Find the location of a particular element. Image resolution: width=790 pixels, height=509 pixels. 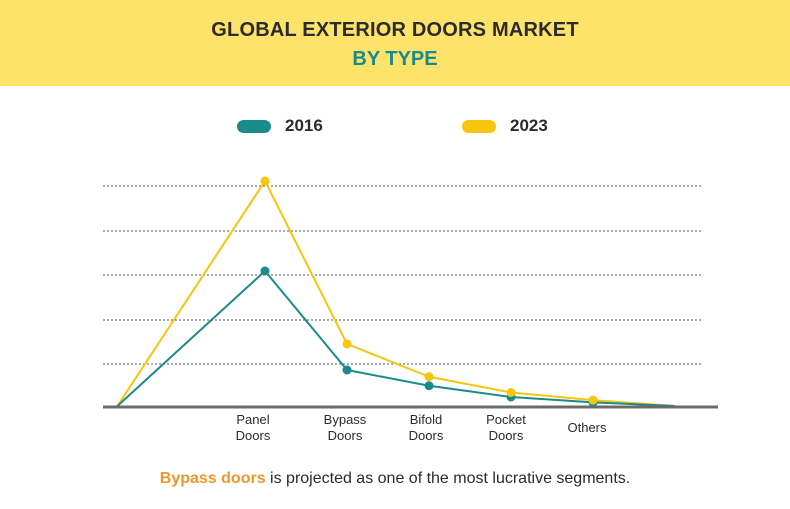

chart-subtitle: BY TYPE is located at coordinates (395, 59).